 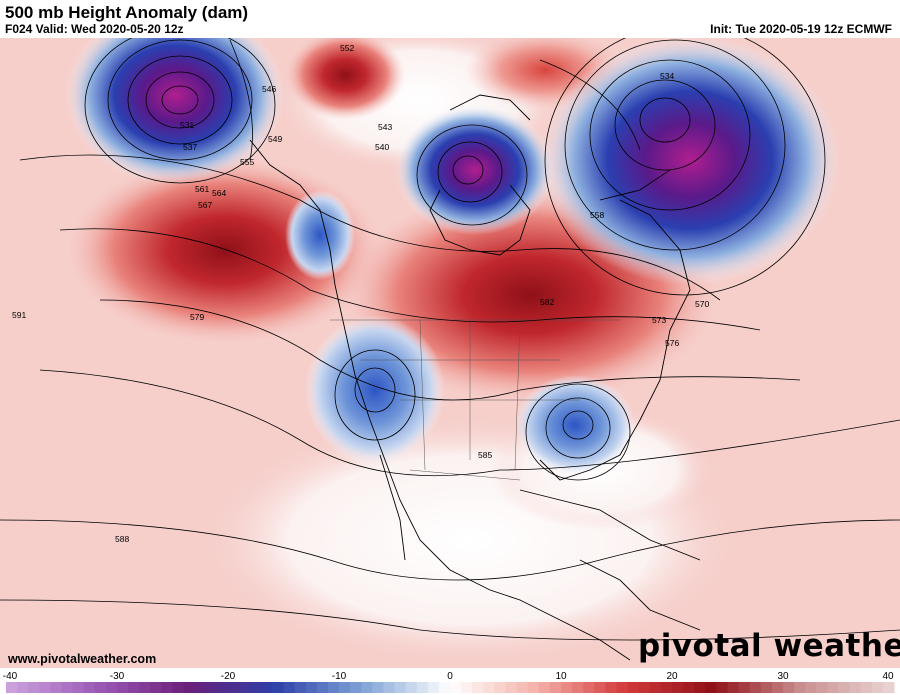 I want to click on contour-label: 585, so click(x=485, y=455).